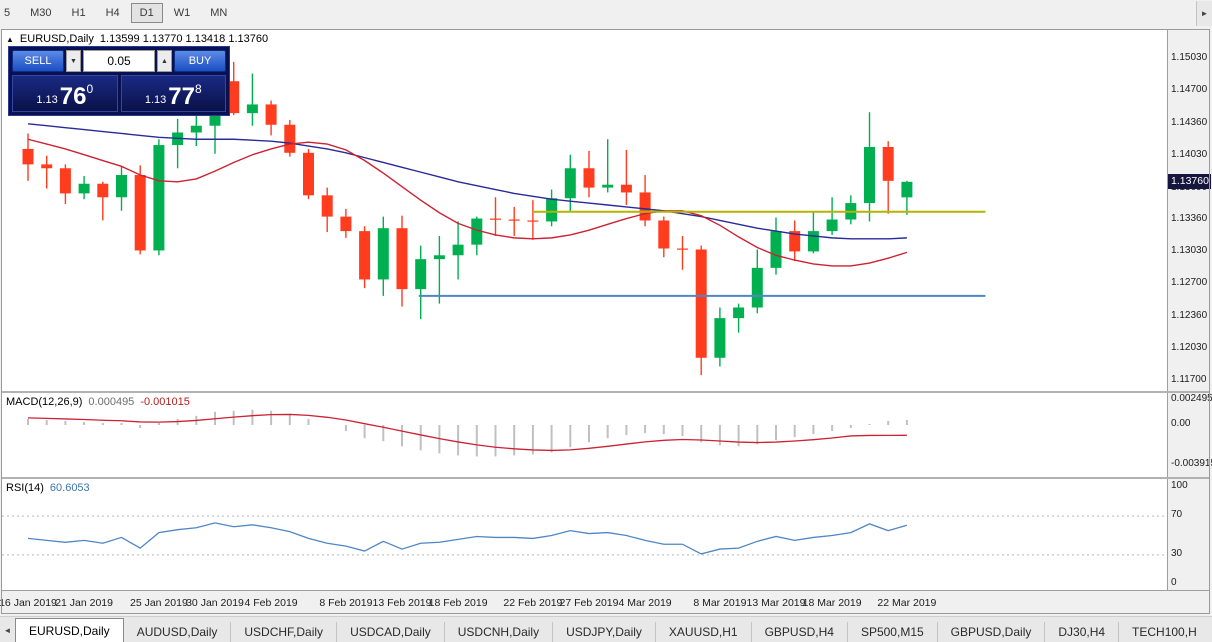 This screenshot has width=1212, height=642. Describe the element at coordinates (111, 402) in the screenshot. I see `macd-main-value: 0.000495` at that location.